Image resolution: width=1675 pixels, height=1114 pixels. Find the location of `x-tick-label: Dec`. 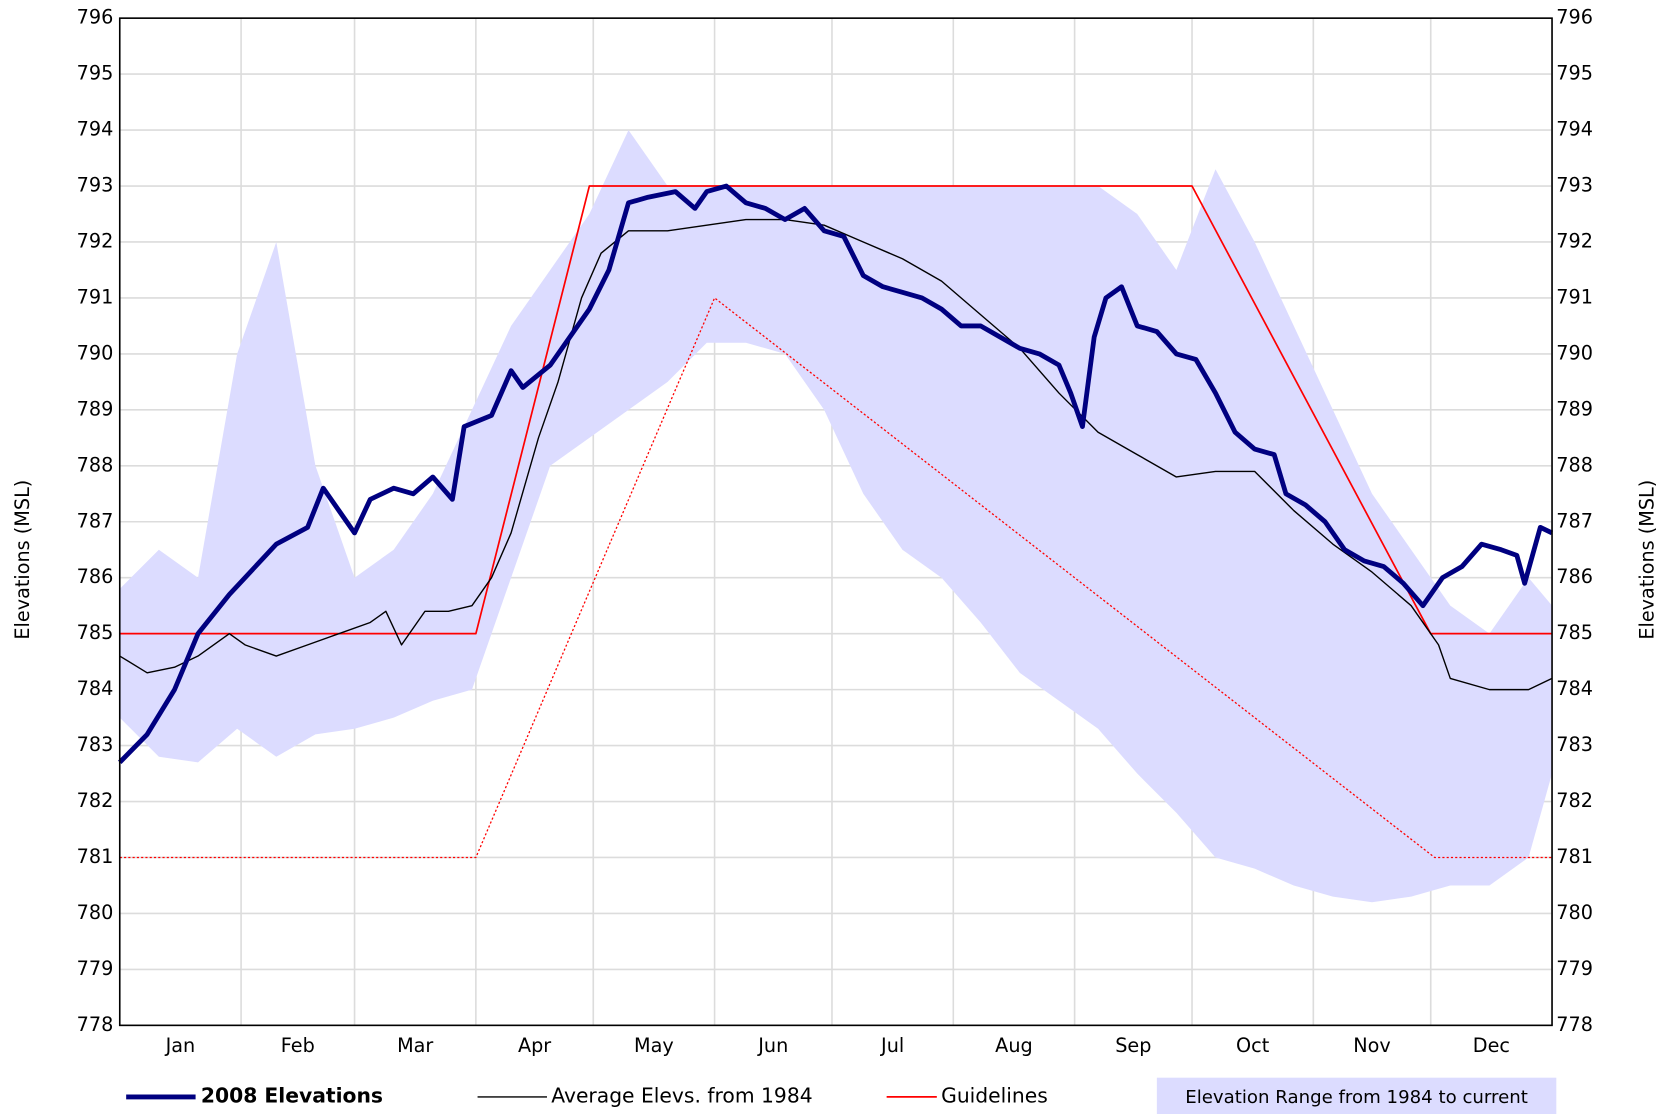

x-tick-label: Dec is located at coordinates (1491, 1045).